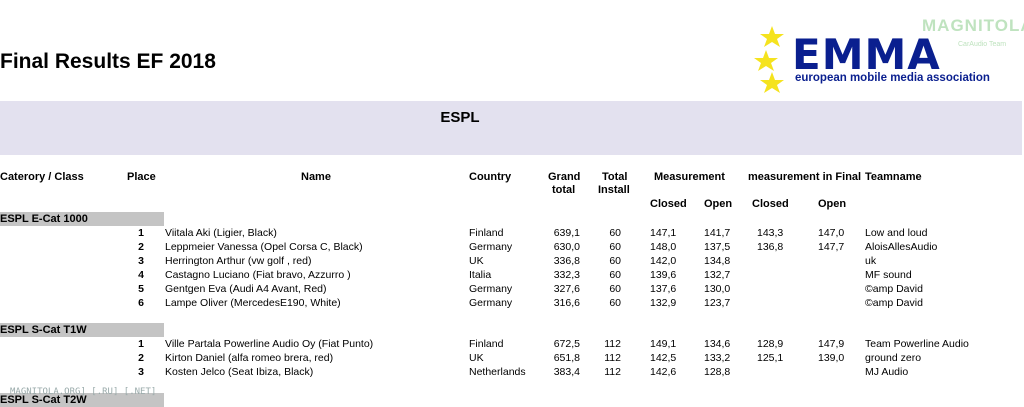 This screenshot has width=1024, height=407. I want to click on header-install-1: Total, so click(615, 177).